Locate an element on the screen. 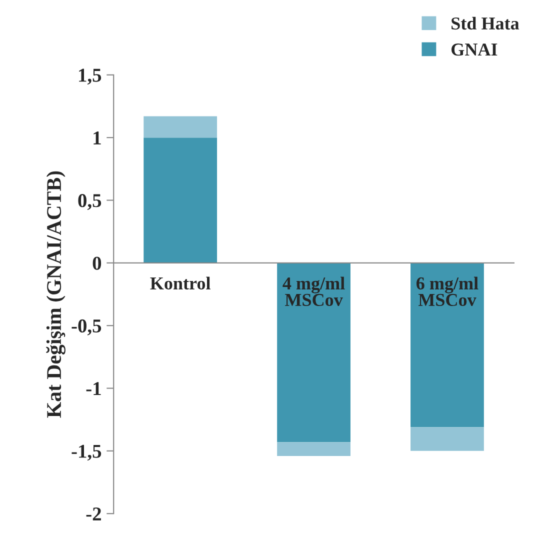 The height and width of the screenshot is (535, 541). x-tick-label: 6 mg/ml MSCov is located at coordinates (447, 291).